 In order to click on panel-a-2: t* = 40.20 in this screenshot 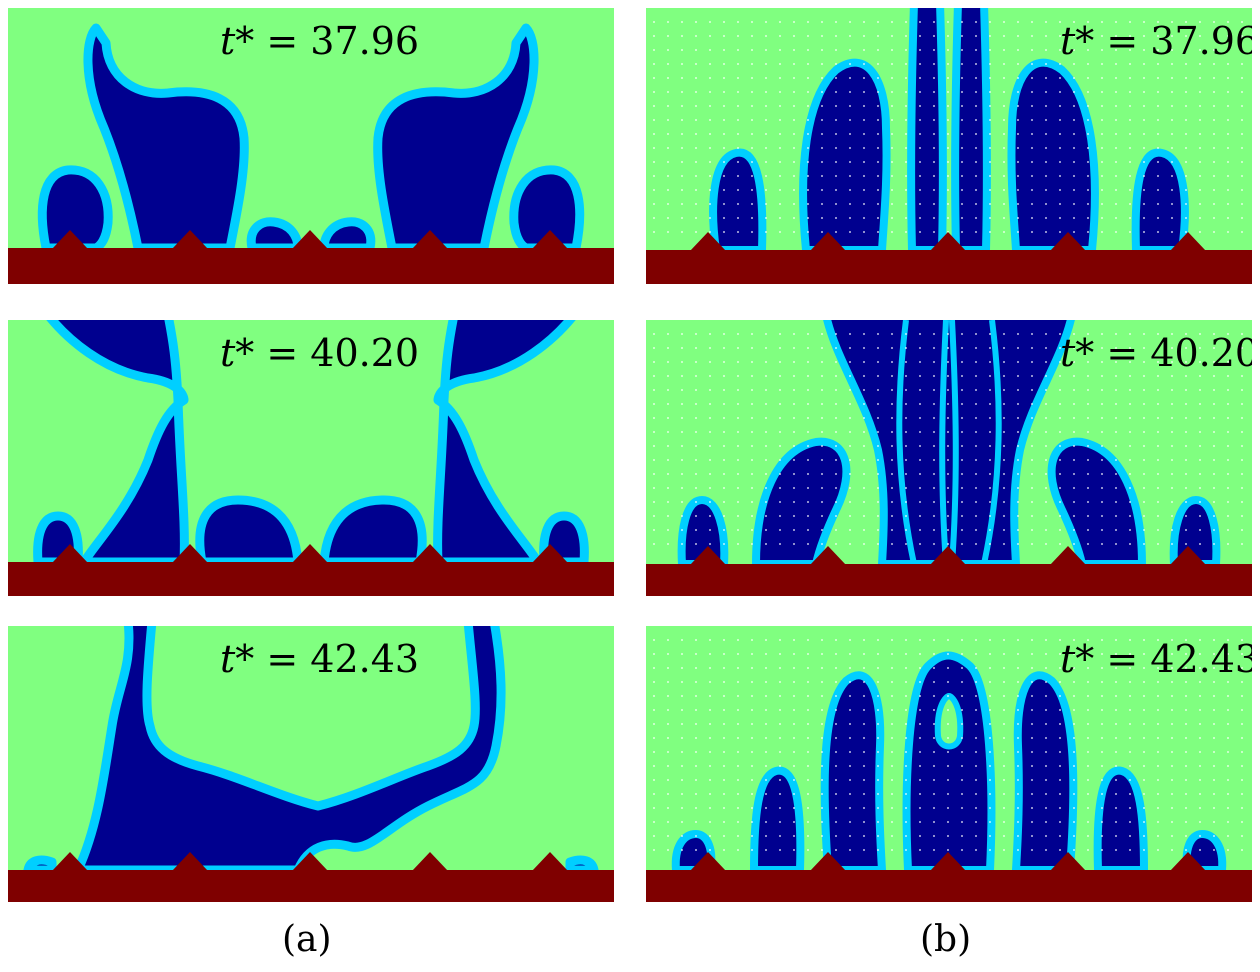, I will do `click(311, 458)`.